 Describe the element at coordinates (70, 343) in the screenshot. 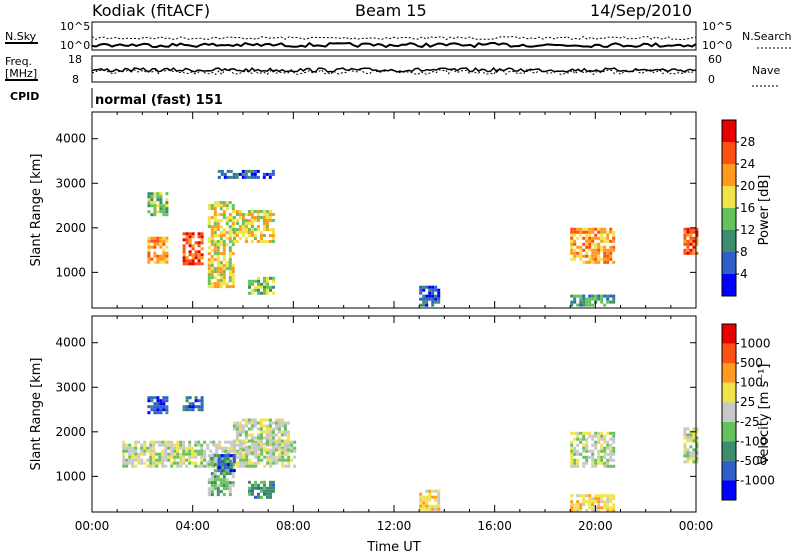

I see `y-tick-label: 4000` at that location.